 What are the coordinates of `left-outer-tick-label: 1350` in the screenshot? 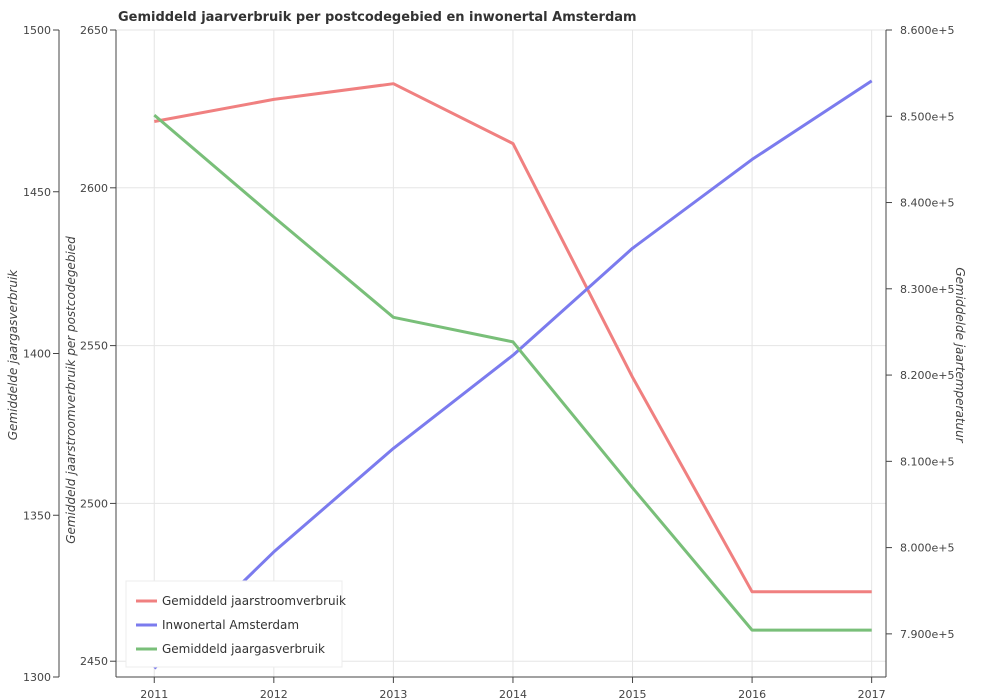 It's located at (37, 515).